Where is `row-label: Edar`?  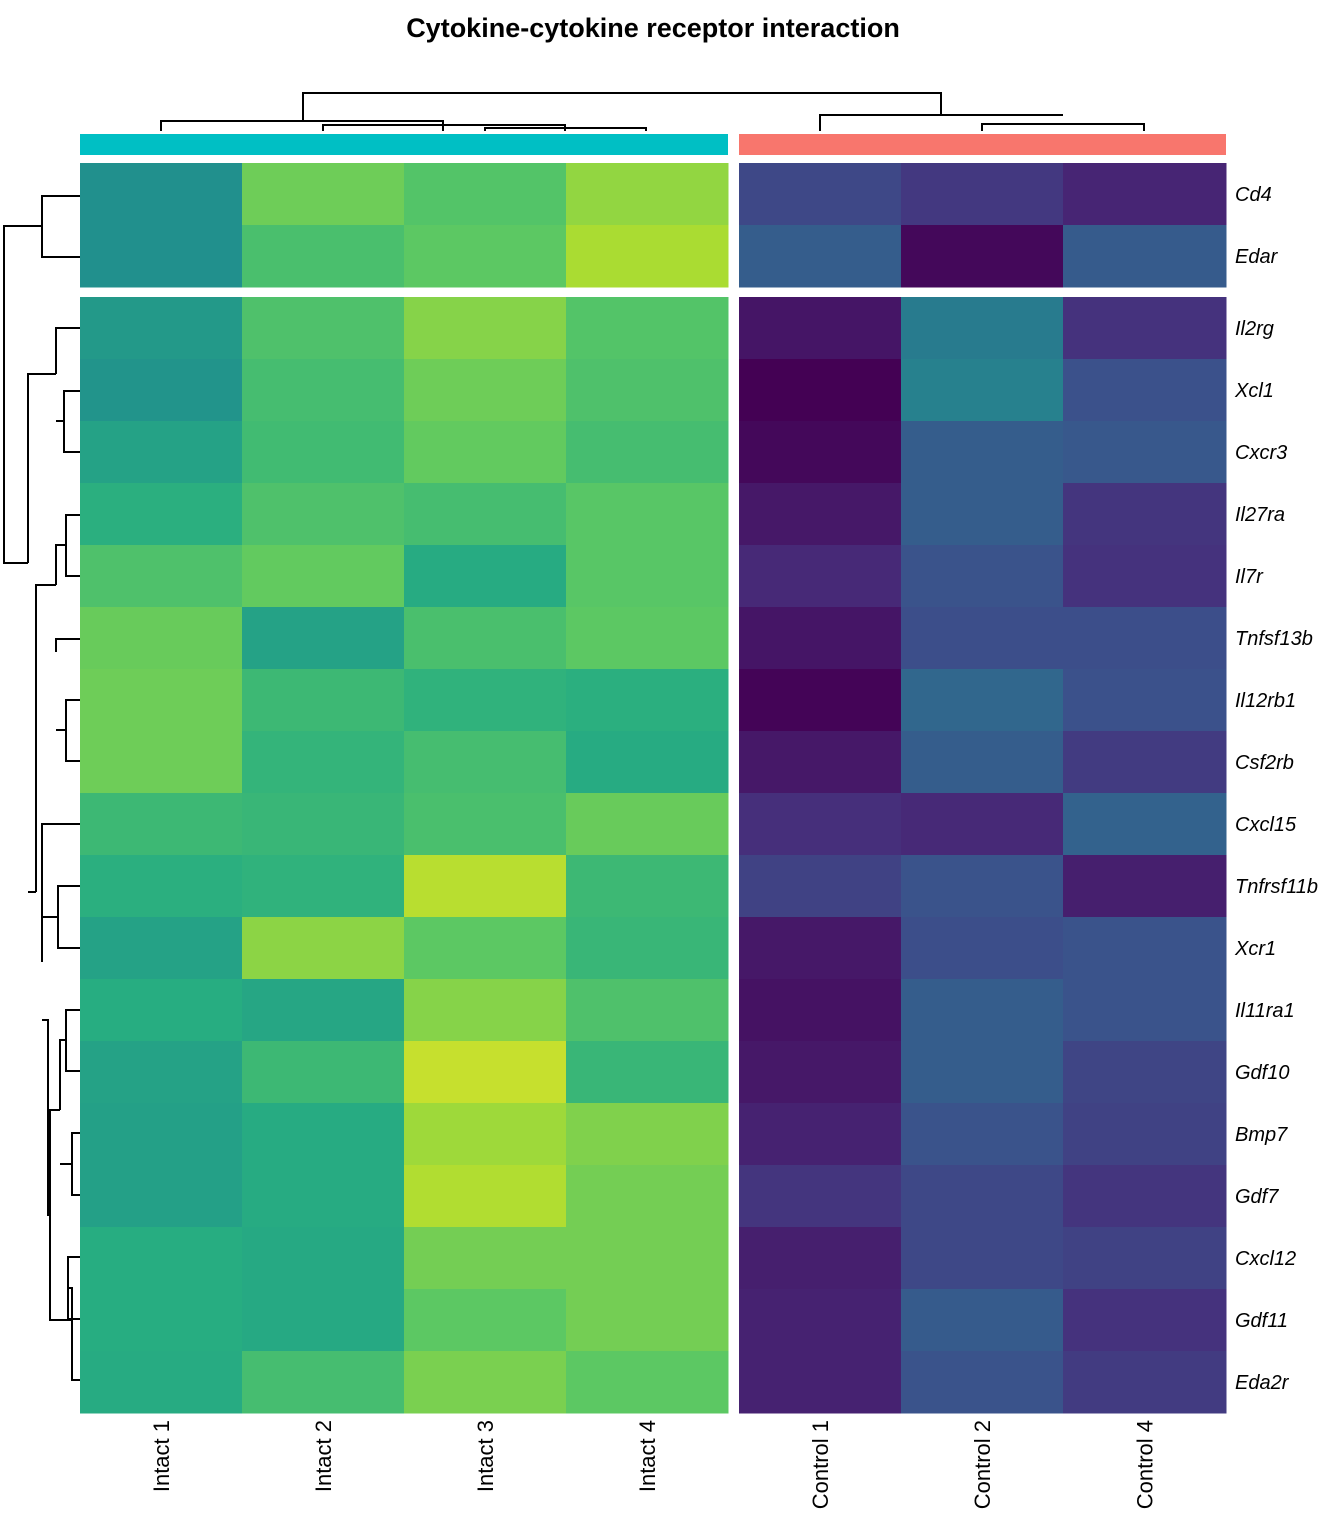 row-label: Edar is located at coordinates (1257, 257).